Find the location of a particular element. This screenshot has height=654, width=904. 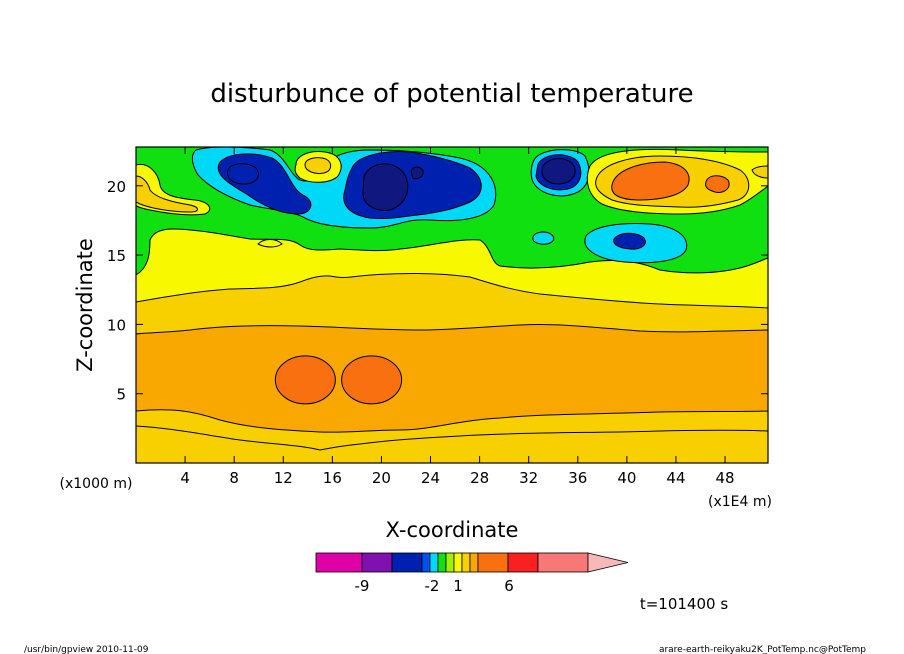

x-unit-left: (x1000 m) is located at coordinates (96, 484).